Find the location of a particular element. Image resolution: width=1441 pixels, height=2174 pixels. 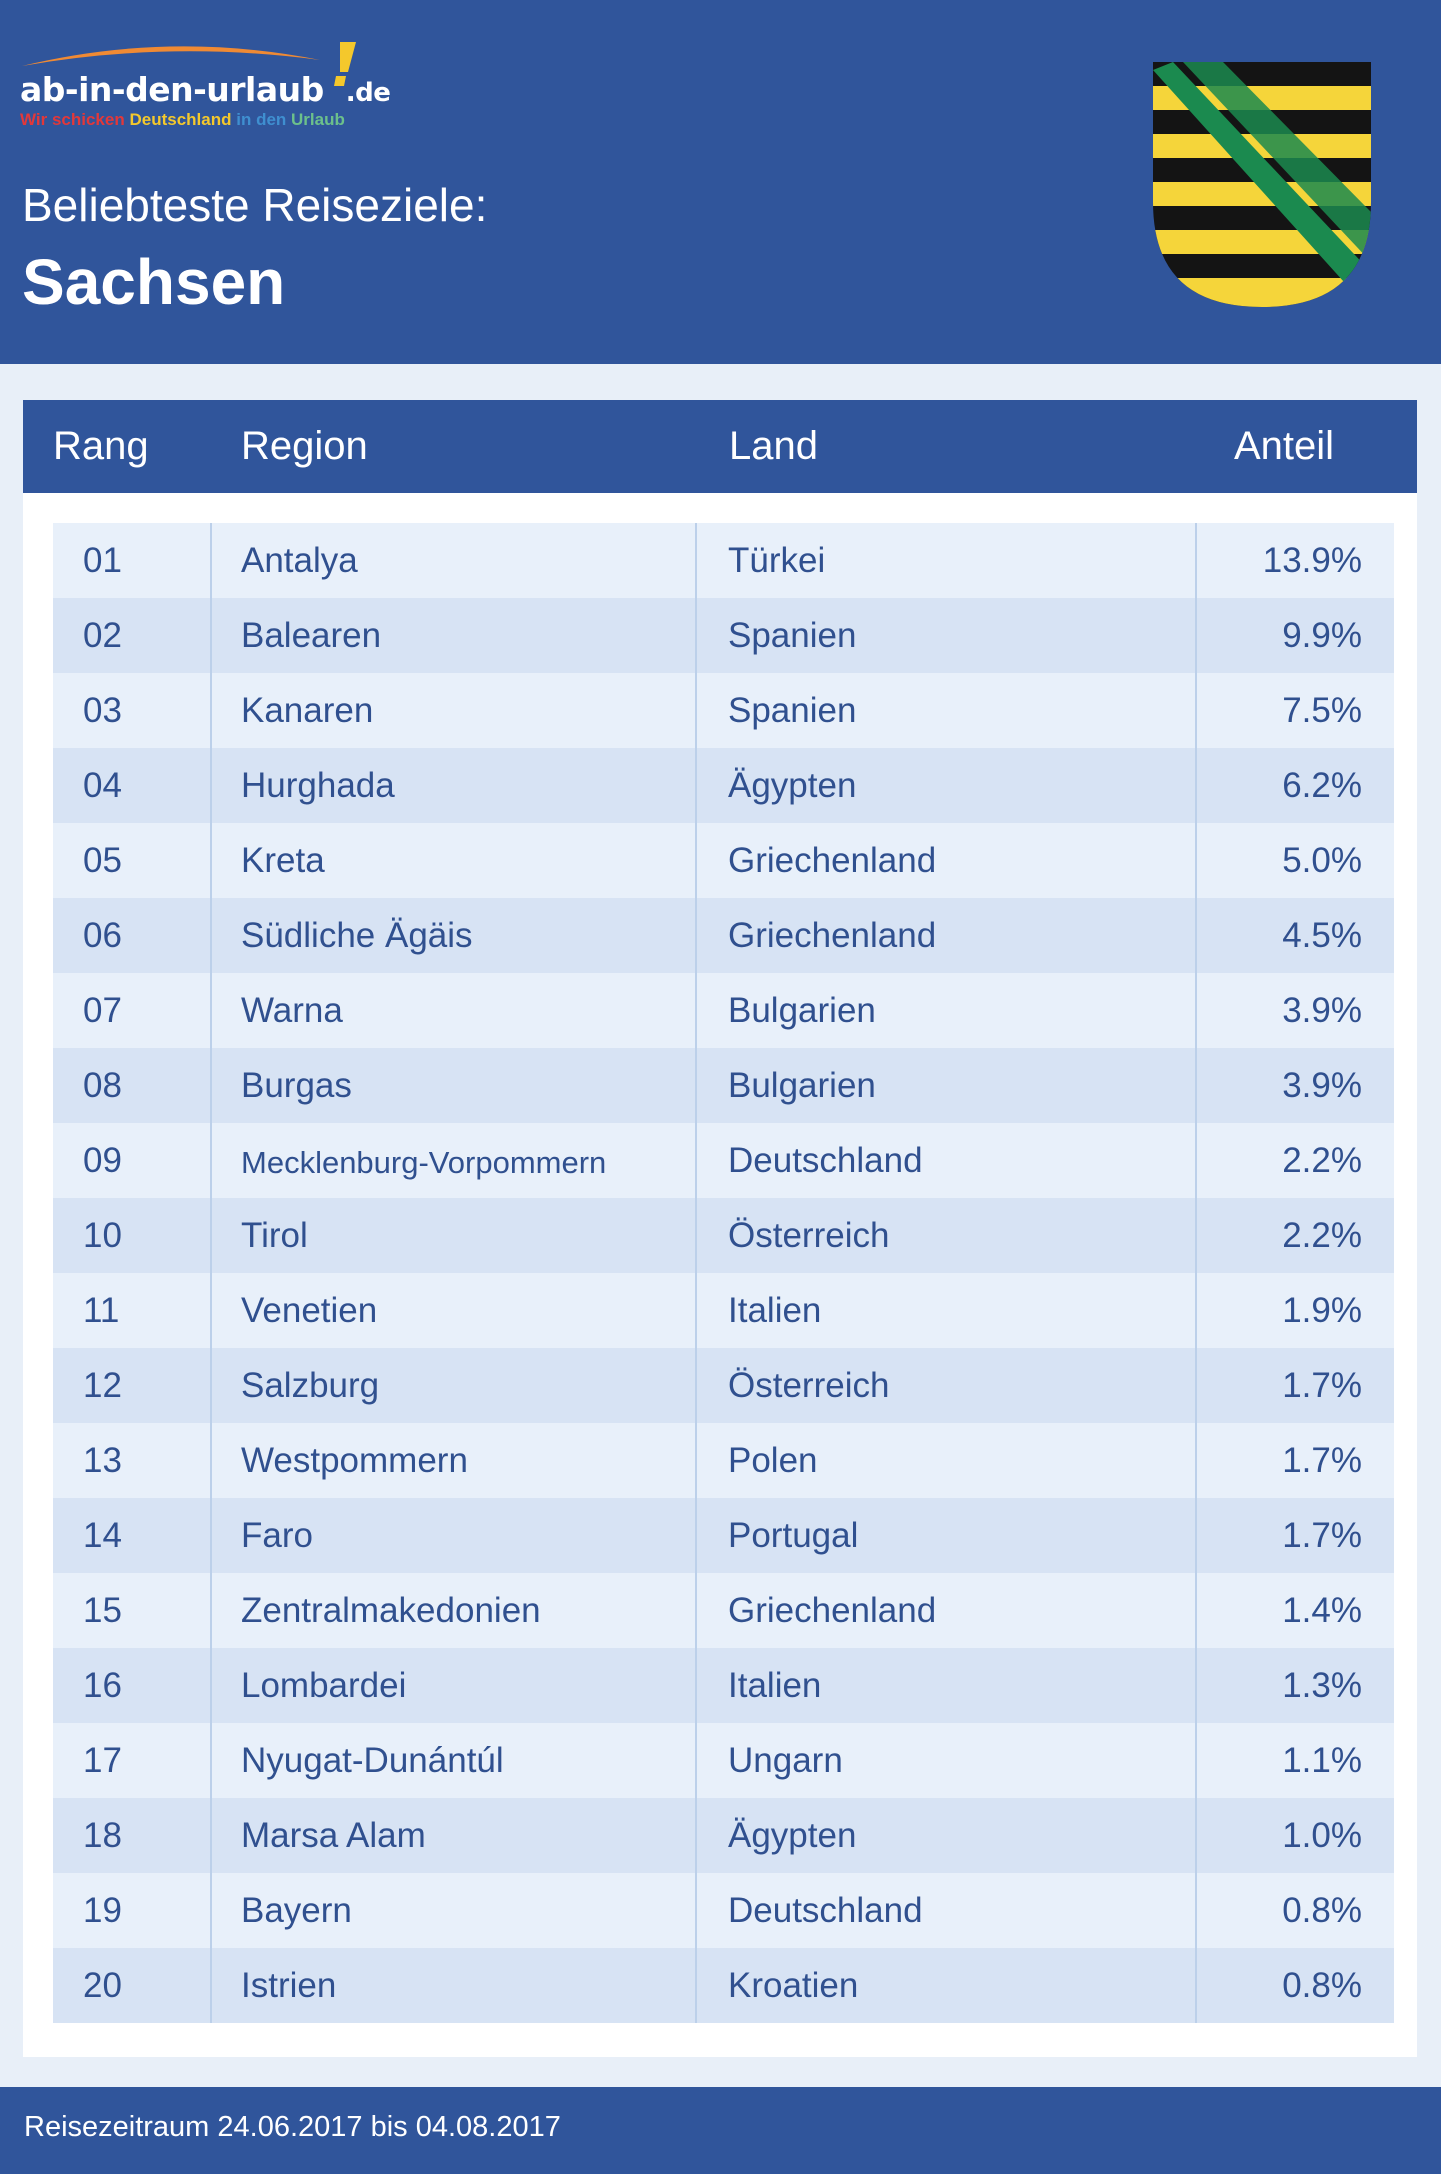

table-row: 05 Kreta Griechenland 5.0% is located at coordinates (723, 860).